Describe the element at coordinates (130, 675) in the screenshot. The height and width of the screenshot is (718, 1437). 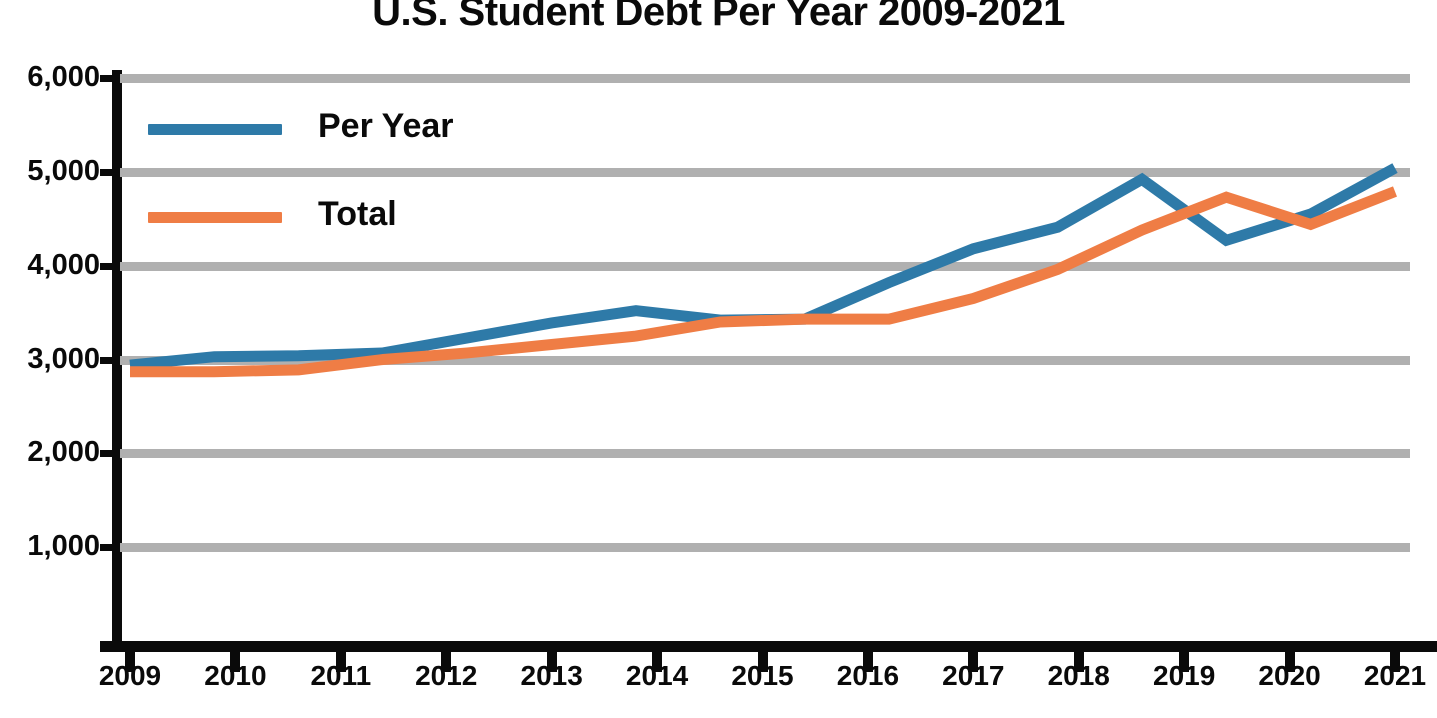
I see `x-axis-tick-label: 2009` at that location.